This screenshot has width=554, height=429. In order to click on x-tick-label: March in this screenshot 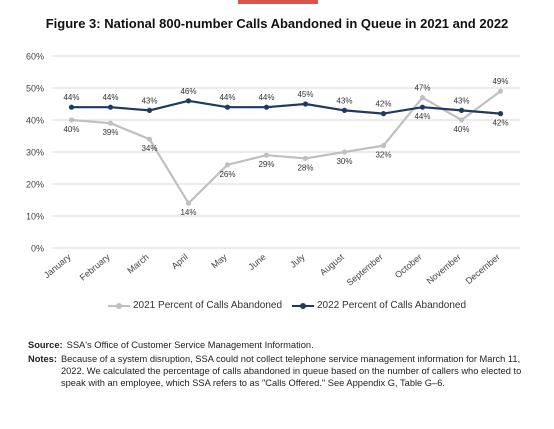, I will do `click(138, 264)`.